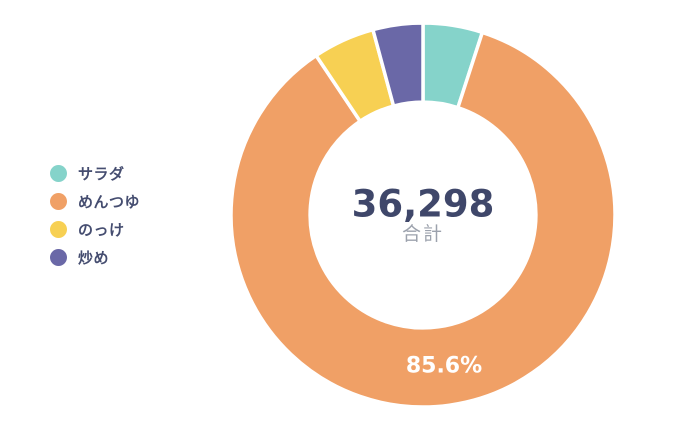 The width and height of the screenshot is (699, 442). Describe the element at coordinates (423, 204) in the screenshot. I see `center-total-value: 36,298` at that location.